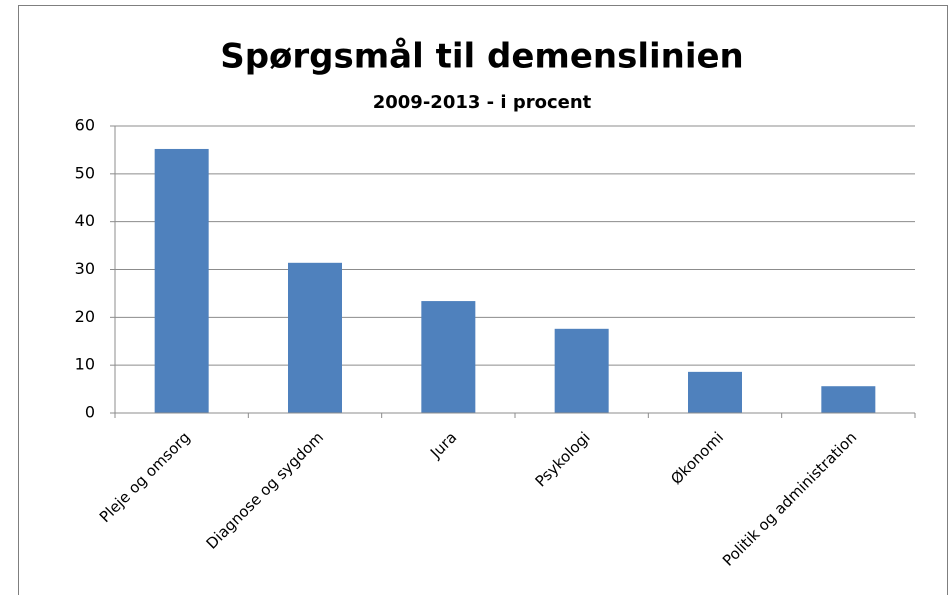  What do you see at coordinates (85, 364) in the screenshot?
I see `y-tick-label: 10` at bounding box center [85, 364].